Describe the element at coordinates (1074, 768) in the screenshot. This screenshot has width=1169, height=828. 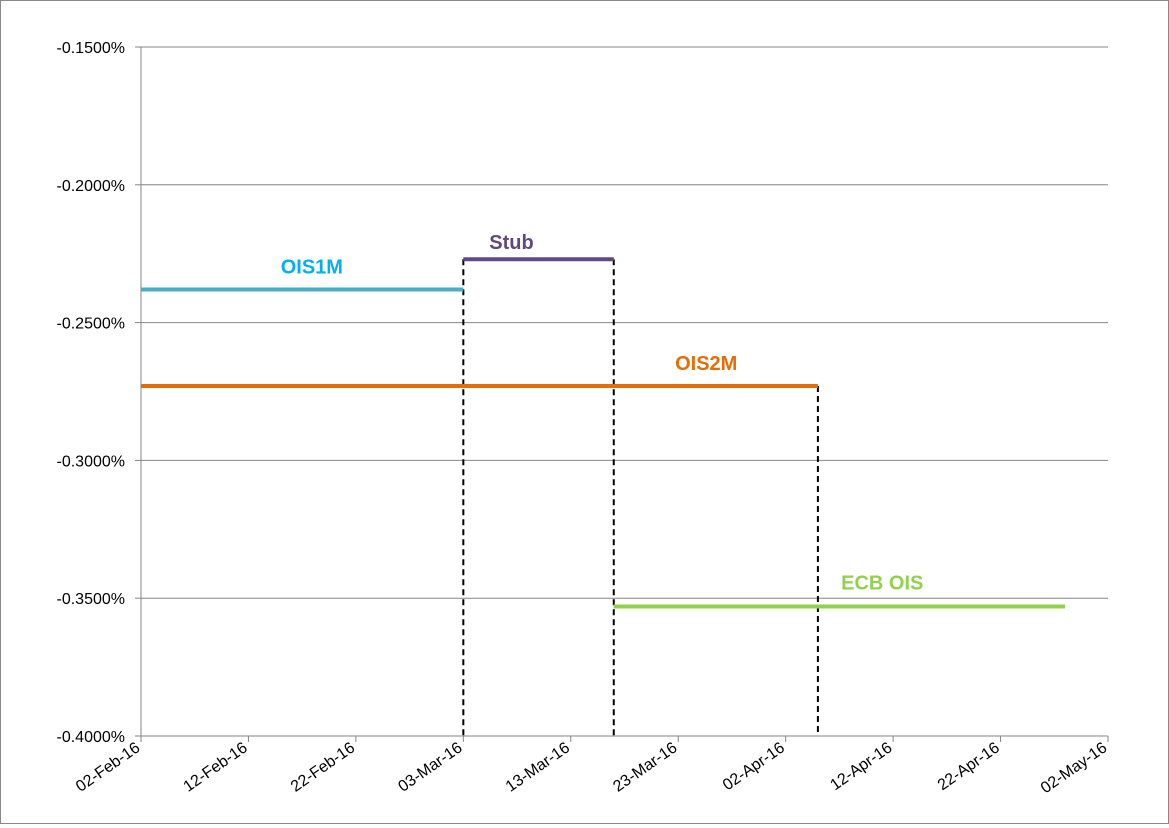
I see `x-tick-label: 02-May-16` at that location.